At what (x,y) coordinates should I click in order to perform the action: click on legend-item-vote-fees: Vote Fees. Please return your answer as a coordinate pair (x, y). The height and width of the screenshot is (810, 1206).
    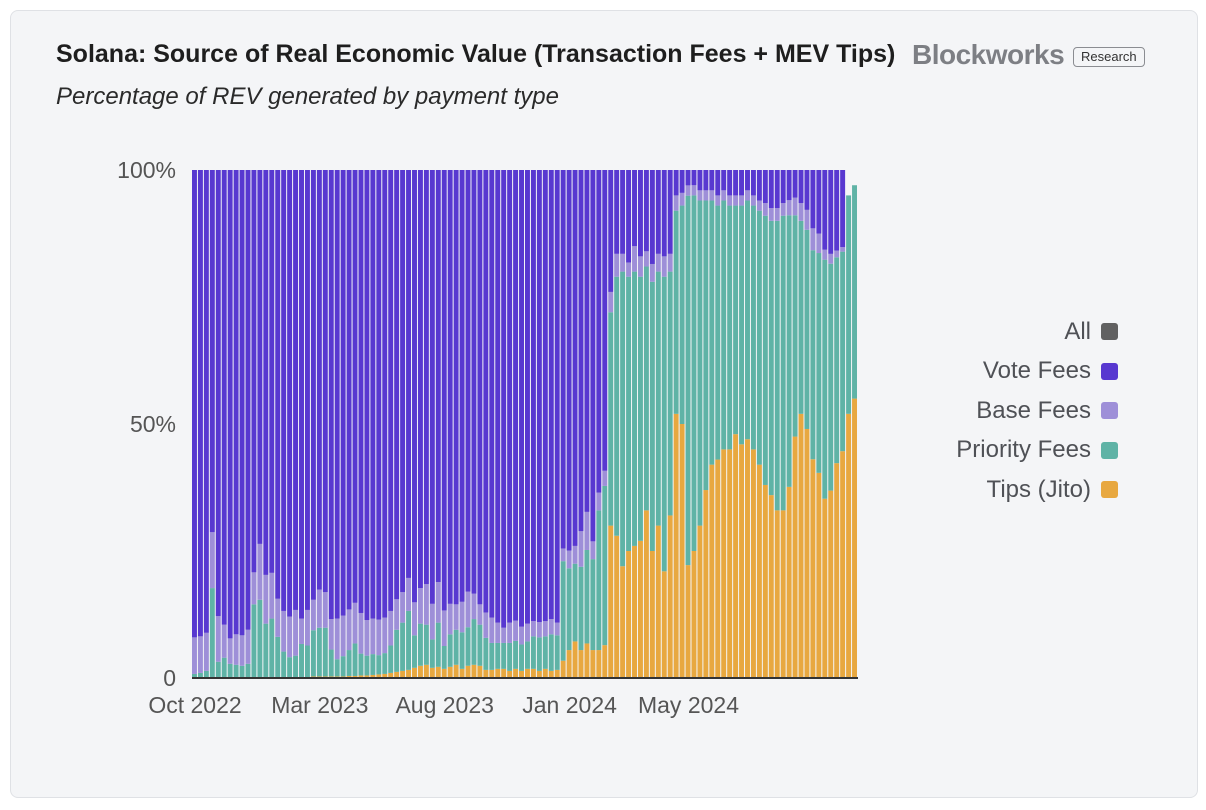
    Looking at the image, I should click on (1037, 372).